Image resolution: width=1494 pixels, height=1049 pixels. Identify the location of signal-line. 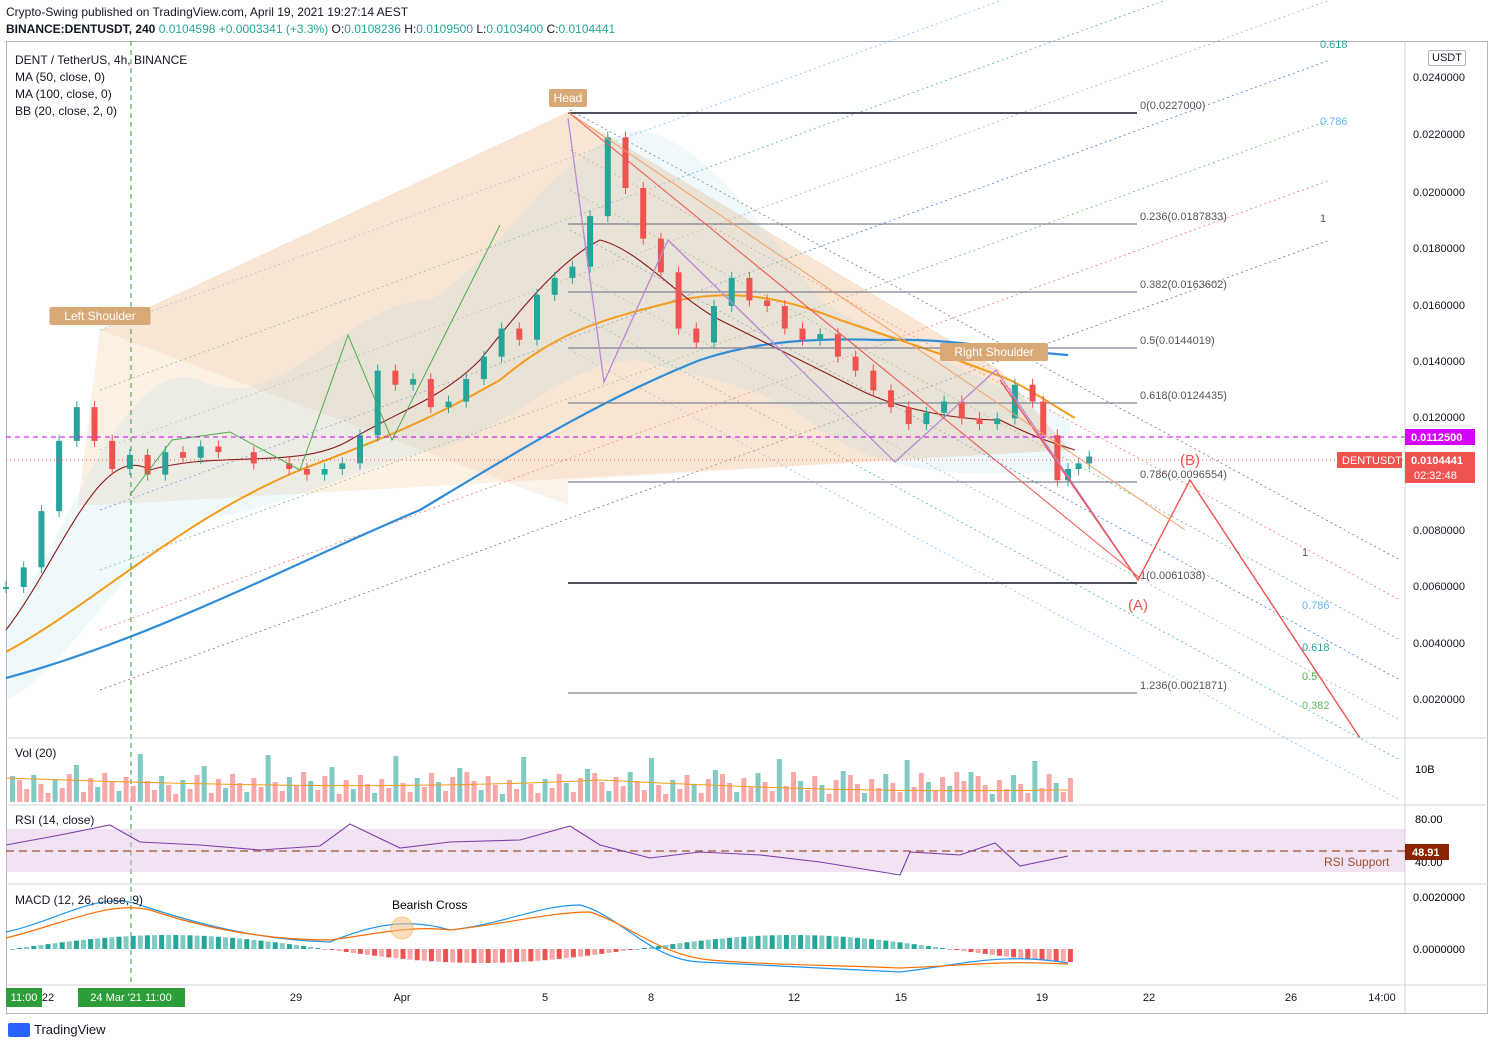
(537, 938).